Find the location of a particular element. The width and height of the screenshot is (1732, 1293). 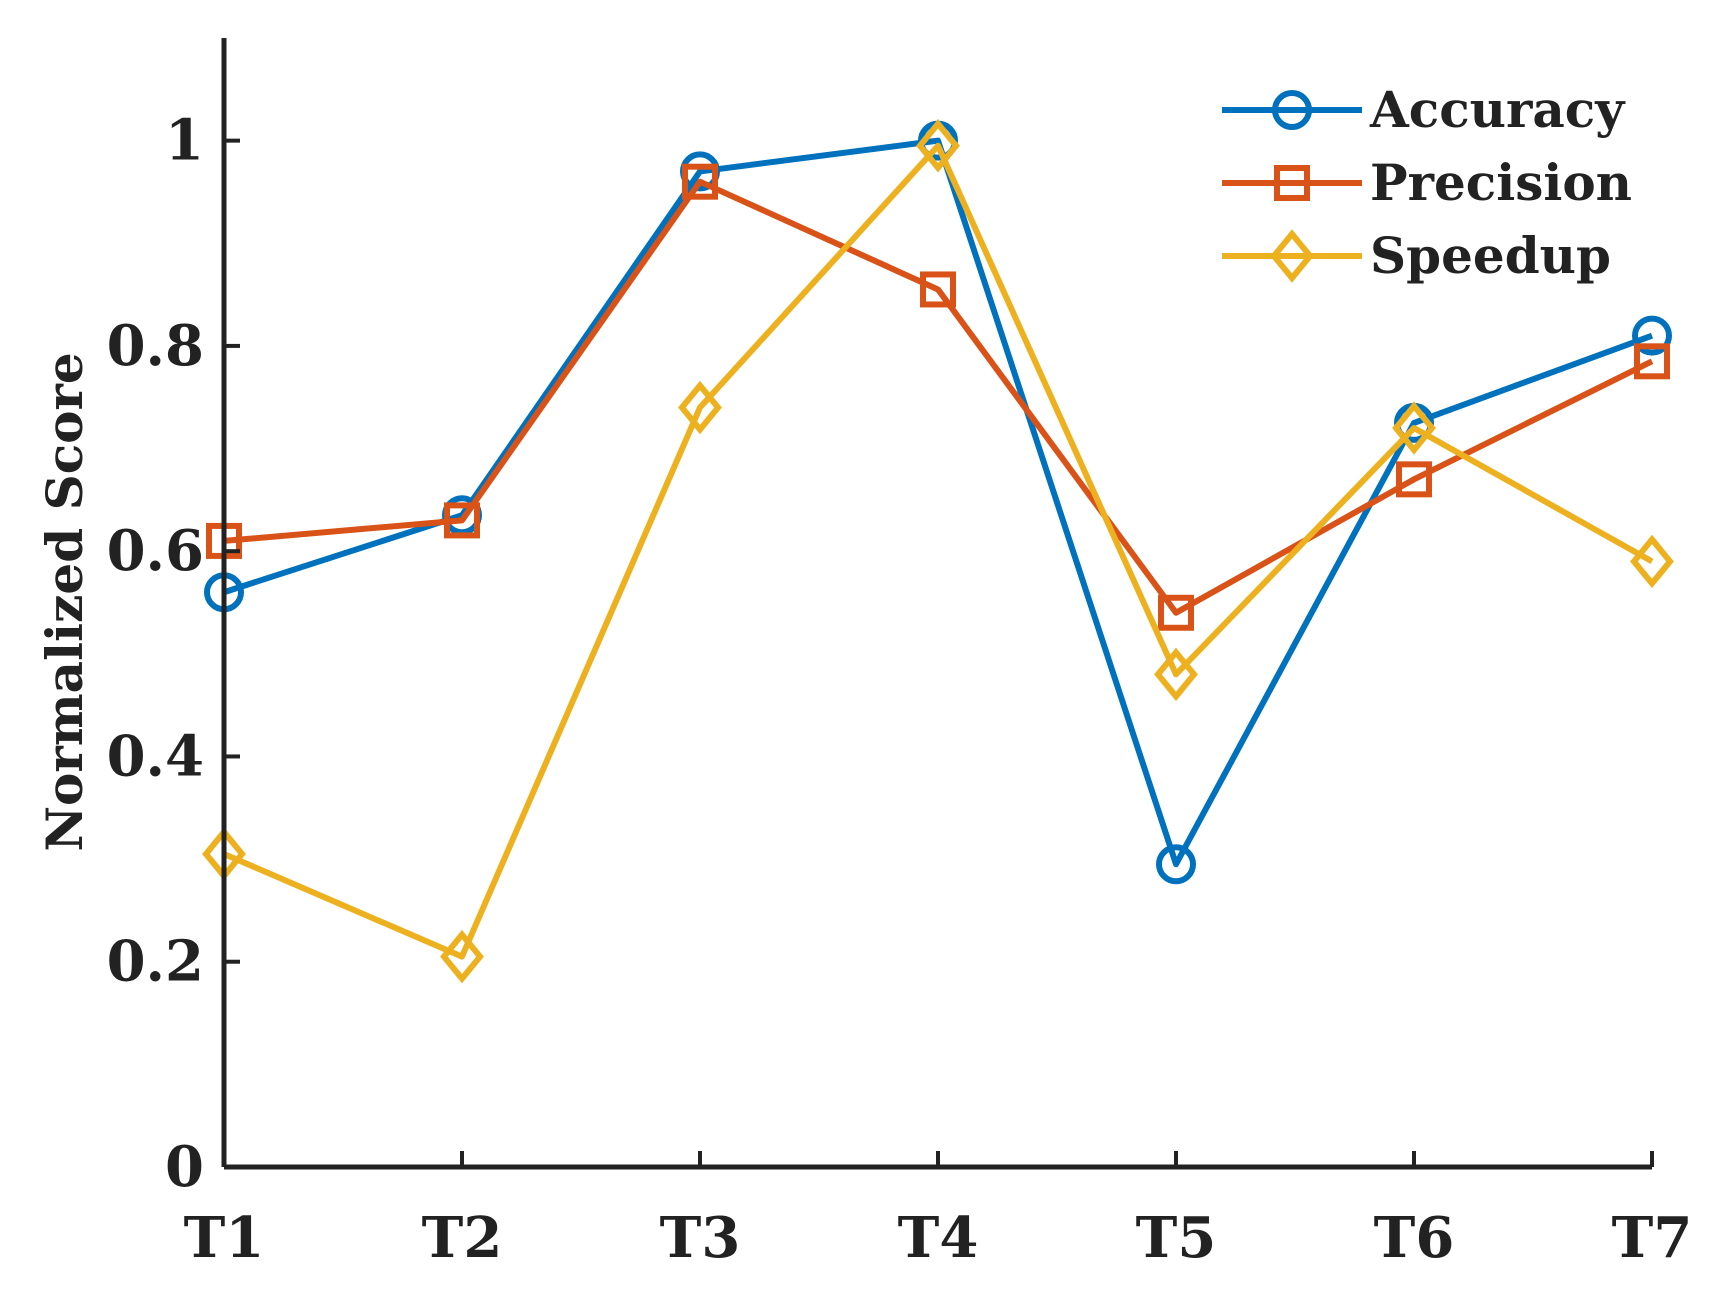

legend-label: Accuracy is located at coordinates (1497, 109).